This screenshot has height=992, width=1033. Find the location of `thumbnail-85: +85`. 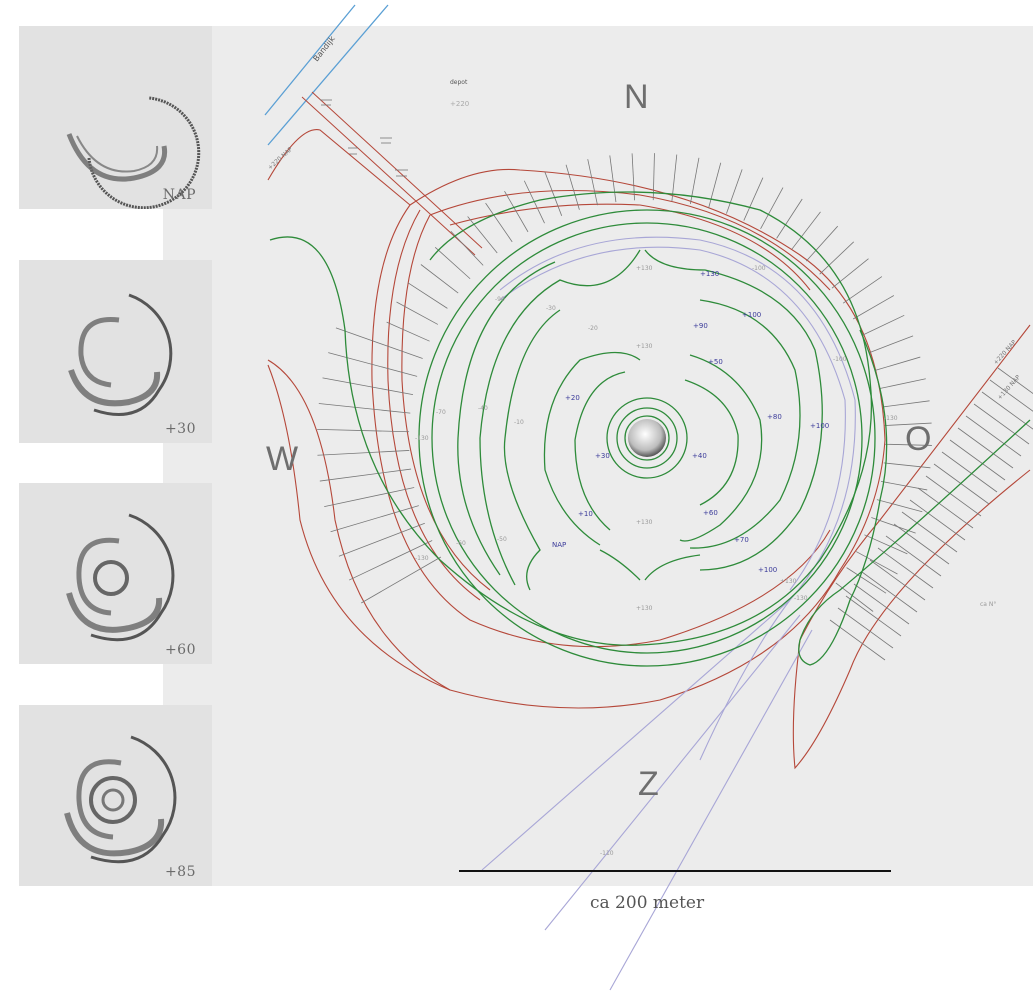

thumbnail-85: +85 is located at coordinates (115, 795).